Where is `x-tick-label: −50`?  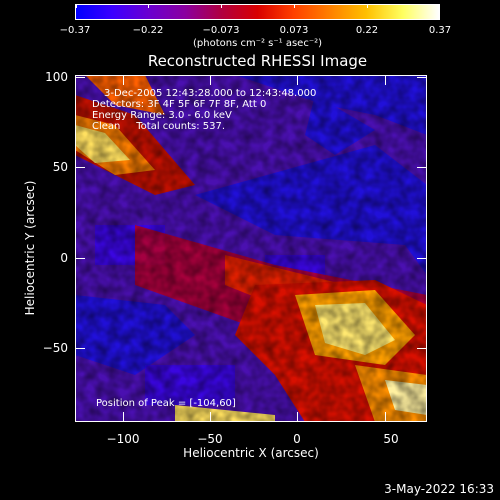 x-tick-label: −50 is located at coordinates (210, 439).